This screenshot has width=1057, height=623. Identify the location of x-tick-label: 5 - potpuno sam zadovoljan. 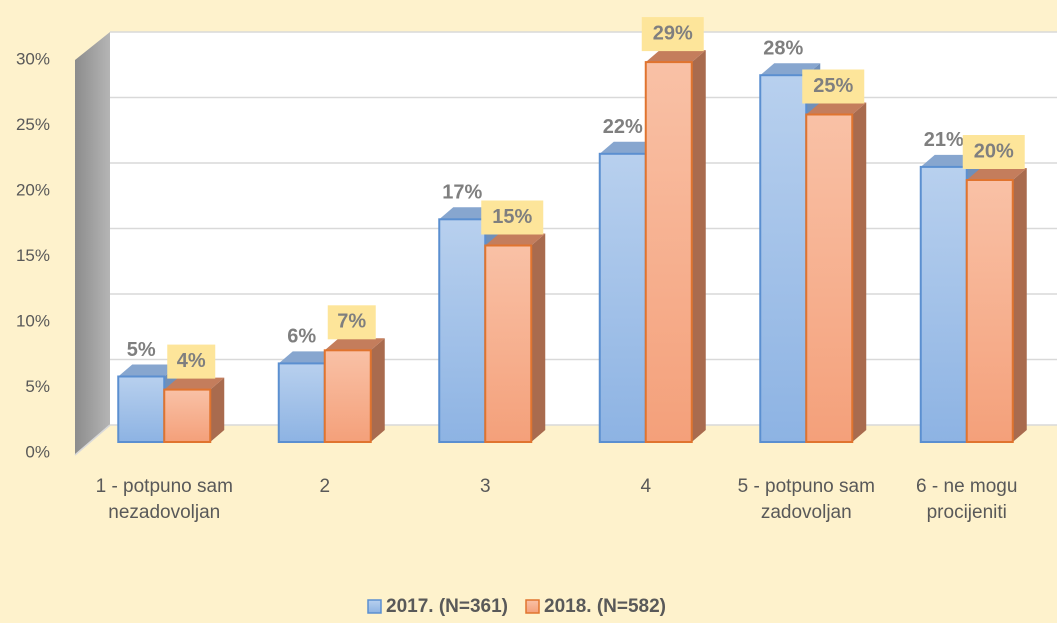
(806, 499).